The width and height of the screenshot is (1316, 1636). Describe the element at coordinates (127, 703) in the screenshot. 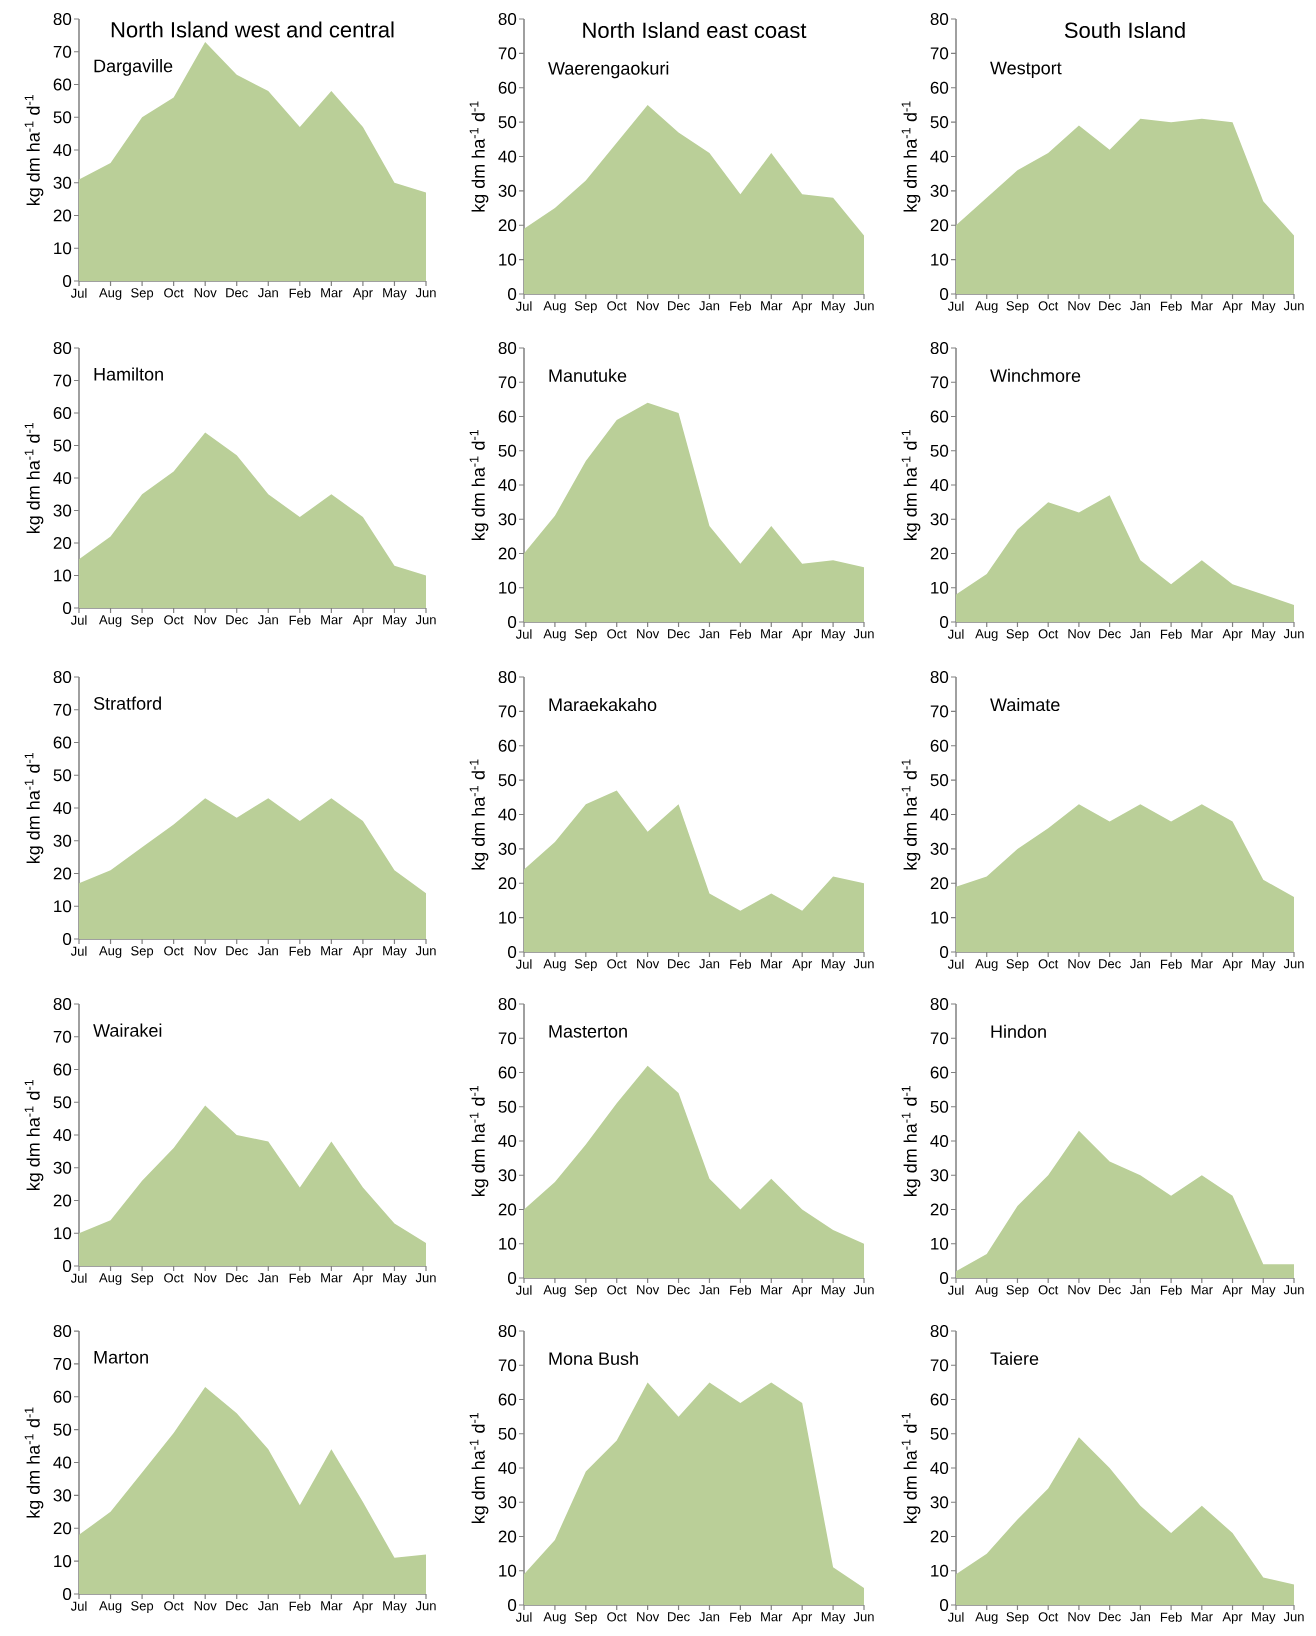

I see `text: Stratford` at that location.